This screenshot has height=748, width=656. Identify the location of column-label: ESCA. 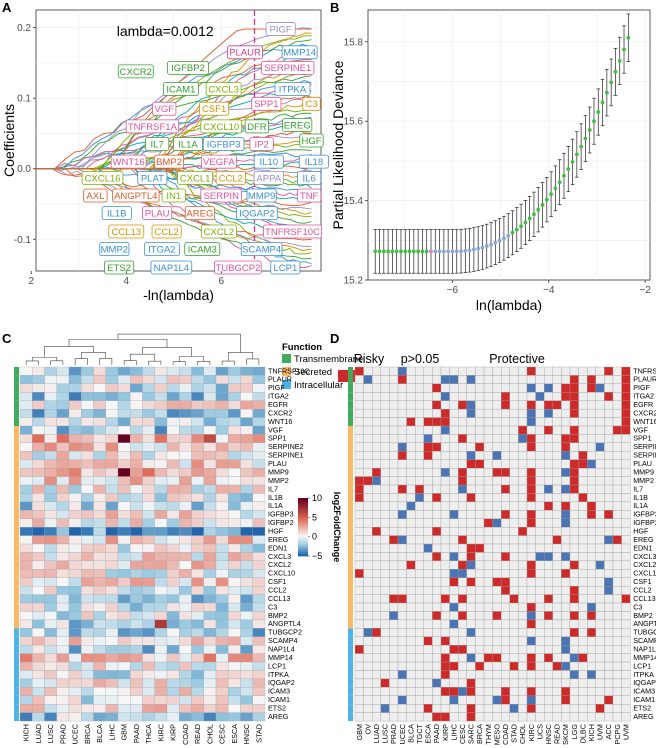
(428, 734).